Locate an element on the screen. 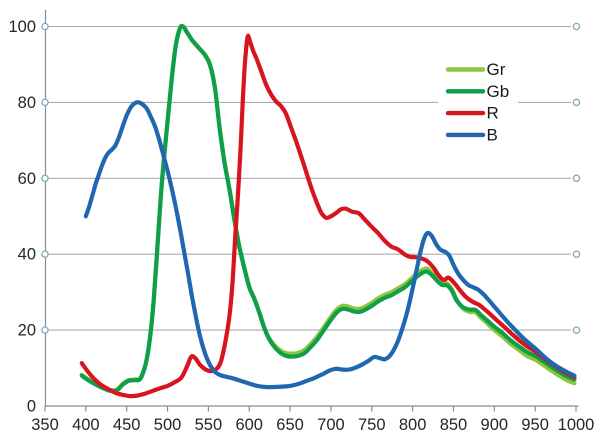  x-axis-tick-label-750: 750 is located at coordinates (372, 425).